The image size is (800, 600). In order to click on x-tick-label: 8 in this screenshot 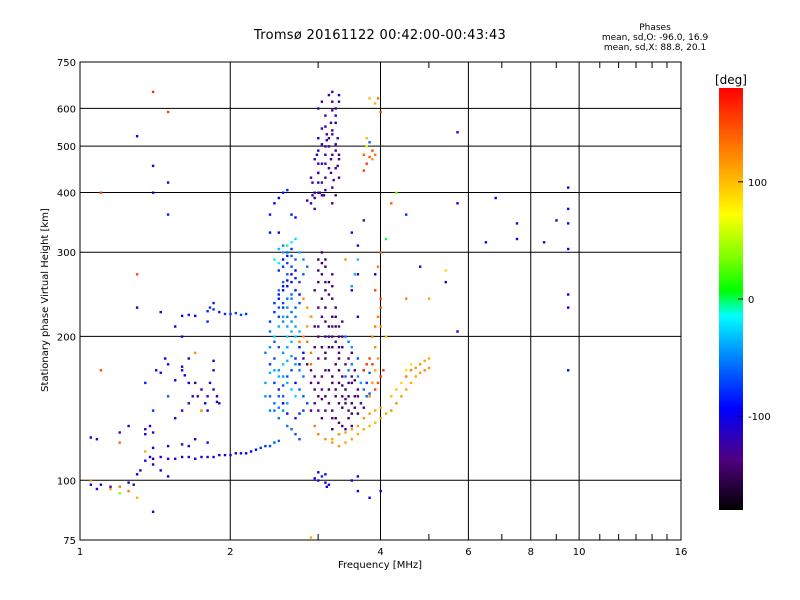, I will do `click(531, 552)`.